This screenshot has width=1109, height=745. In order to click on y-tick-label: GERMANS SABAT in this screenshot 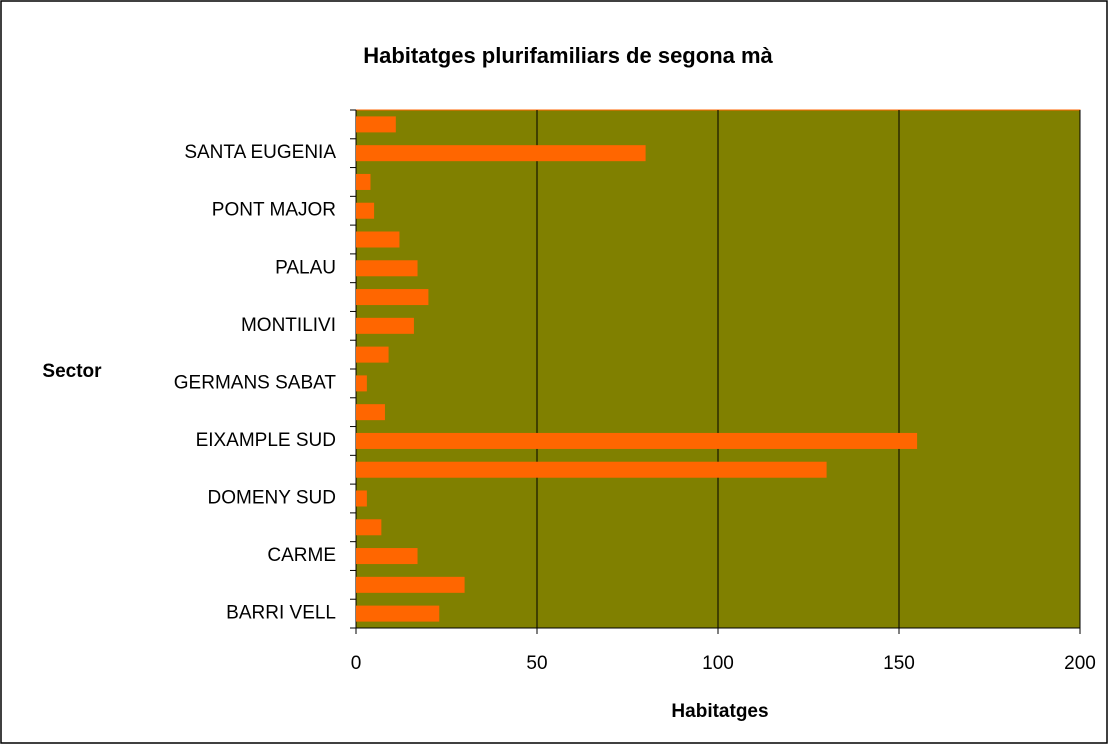, I will do `click(255, 382)`.